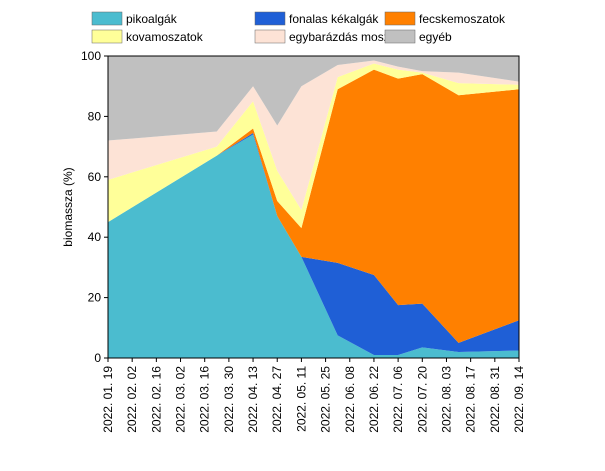 The height and width of the screenshot is (471, 605). What do you see at coordinates (301, 399) in the screenshot?
I see `x-tick-label: 2022. 05. 11` at bounding box center [301, 399].